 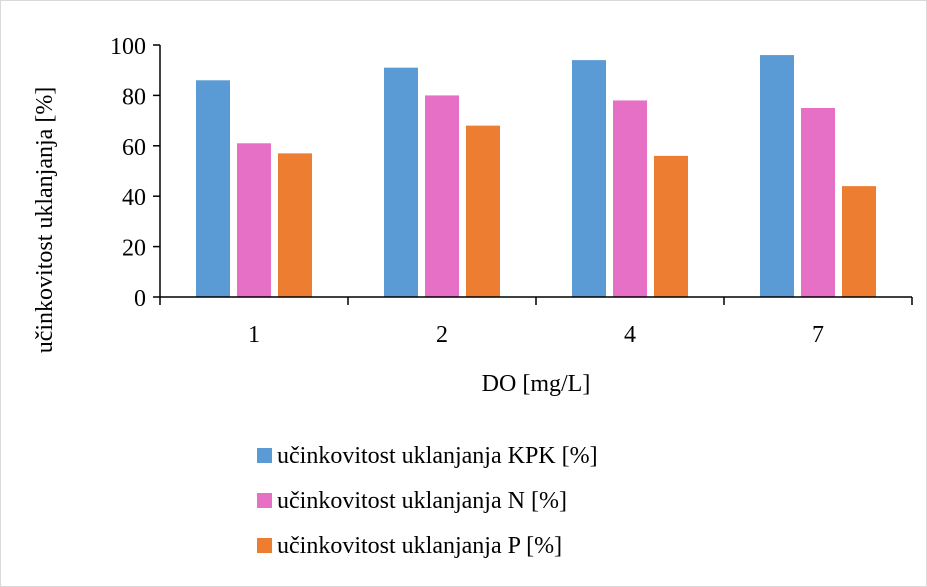 What do you see at coordinates (536, 335) in the screenshot?
I see `x-tick-labels: 1 2 4 7` at bounding box center [536, 335].